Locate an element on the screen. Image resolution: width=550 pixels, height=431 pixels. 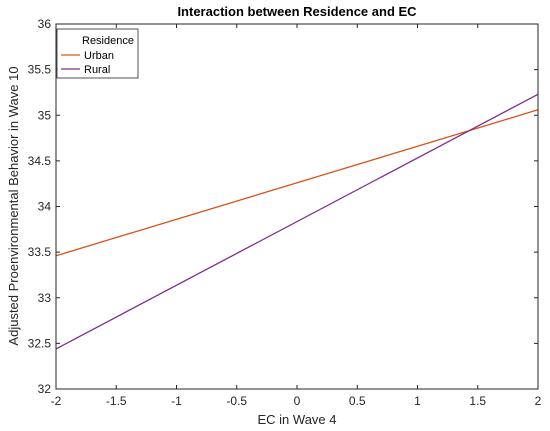
legend-label-rural: Rural is located at coordinates (97, 70).